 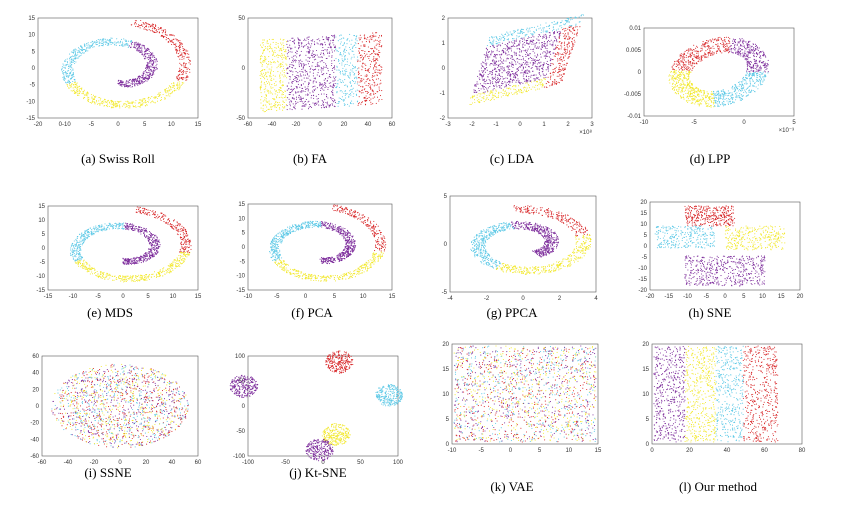 I want to click on x-tick-label: -50, so click(x=285, y=463).